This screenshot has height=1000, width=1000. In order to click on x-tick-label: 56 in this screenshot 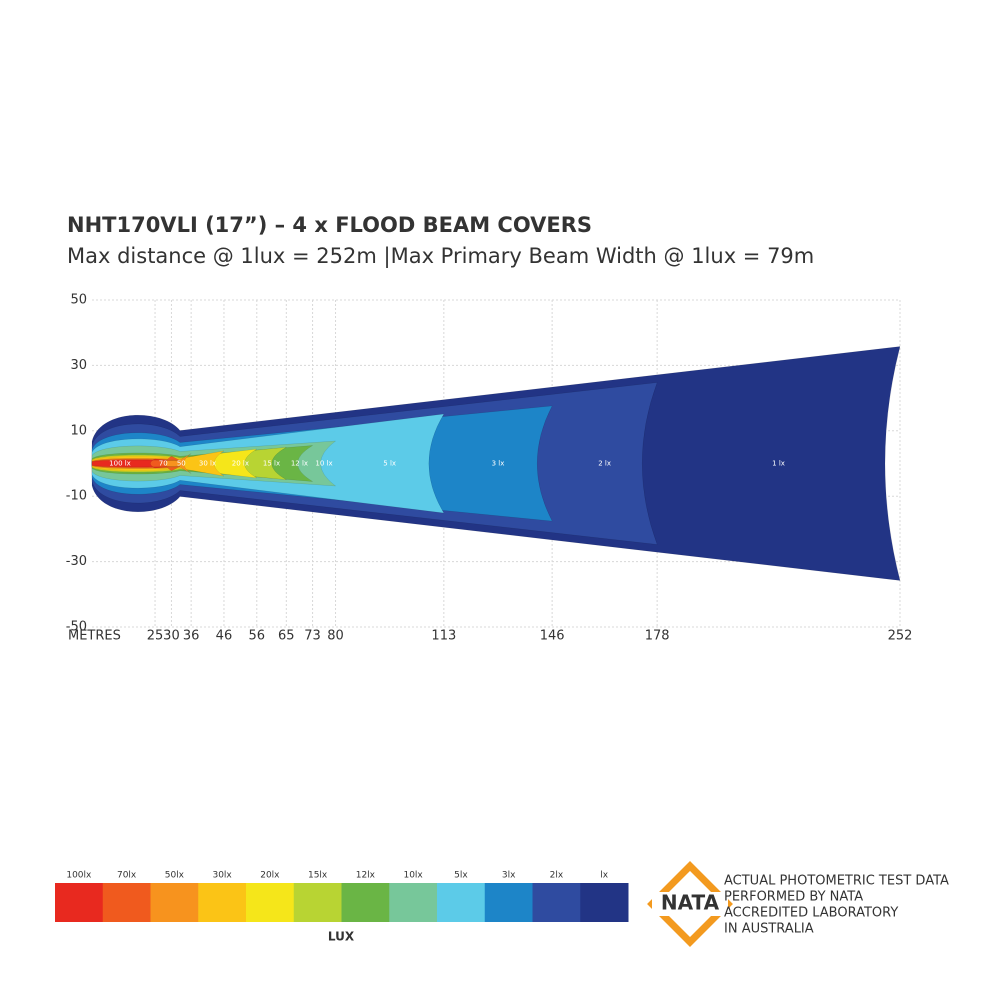, I will do `click(257, 636)`.